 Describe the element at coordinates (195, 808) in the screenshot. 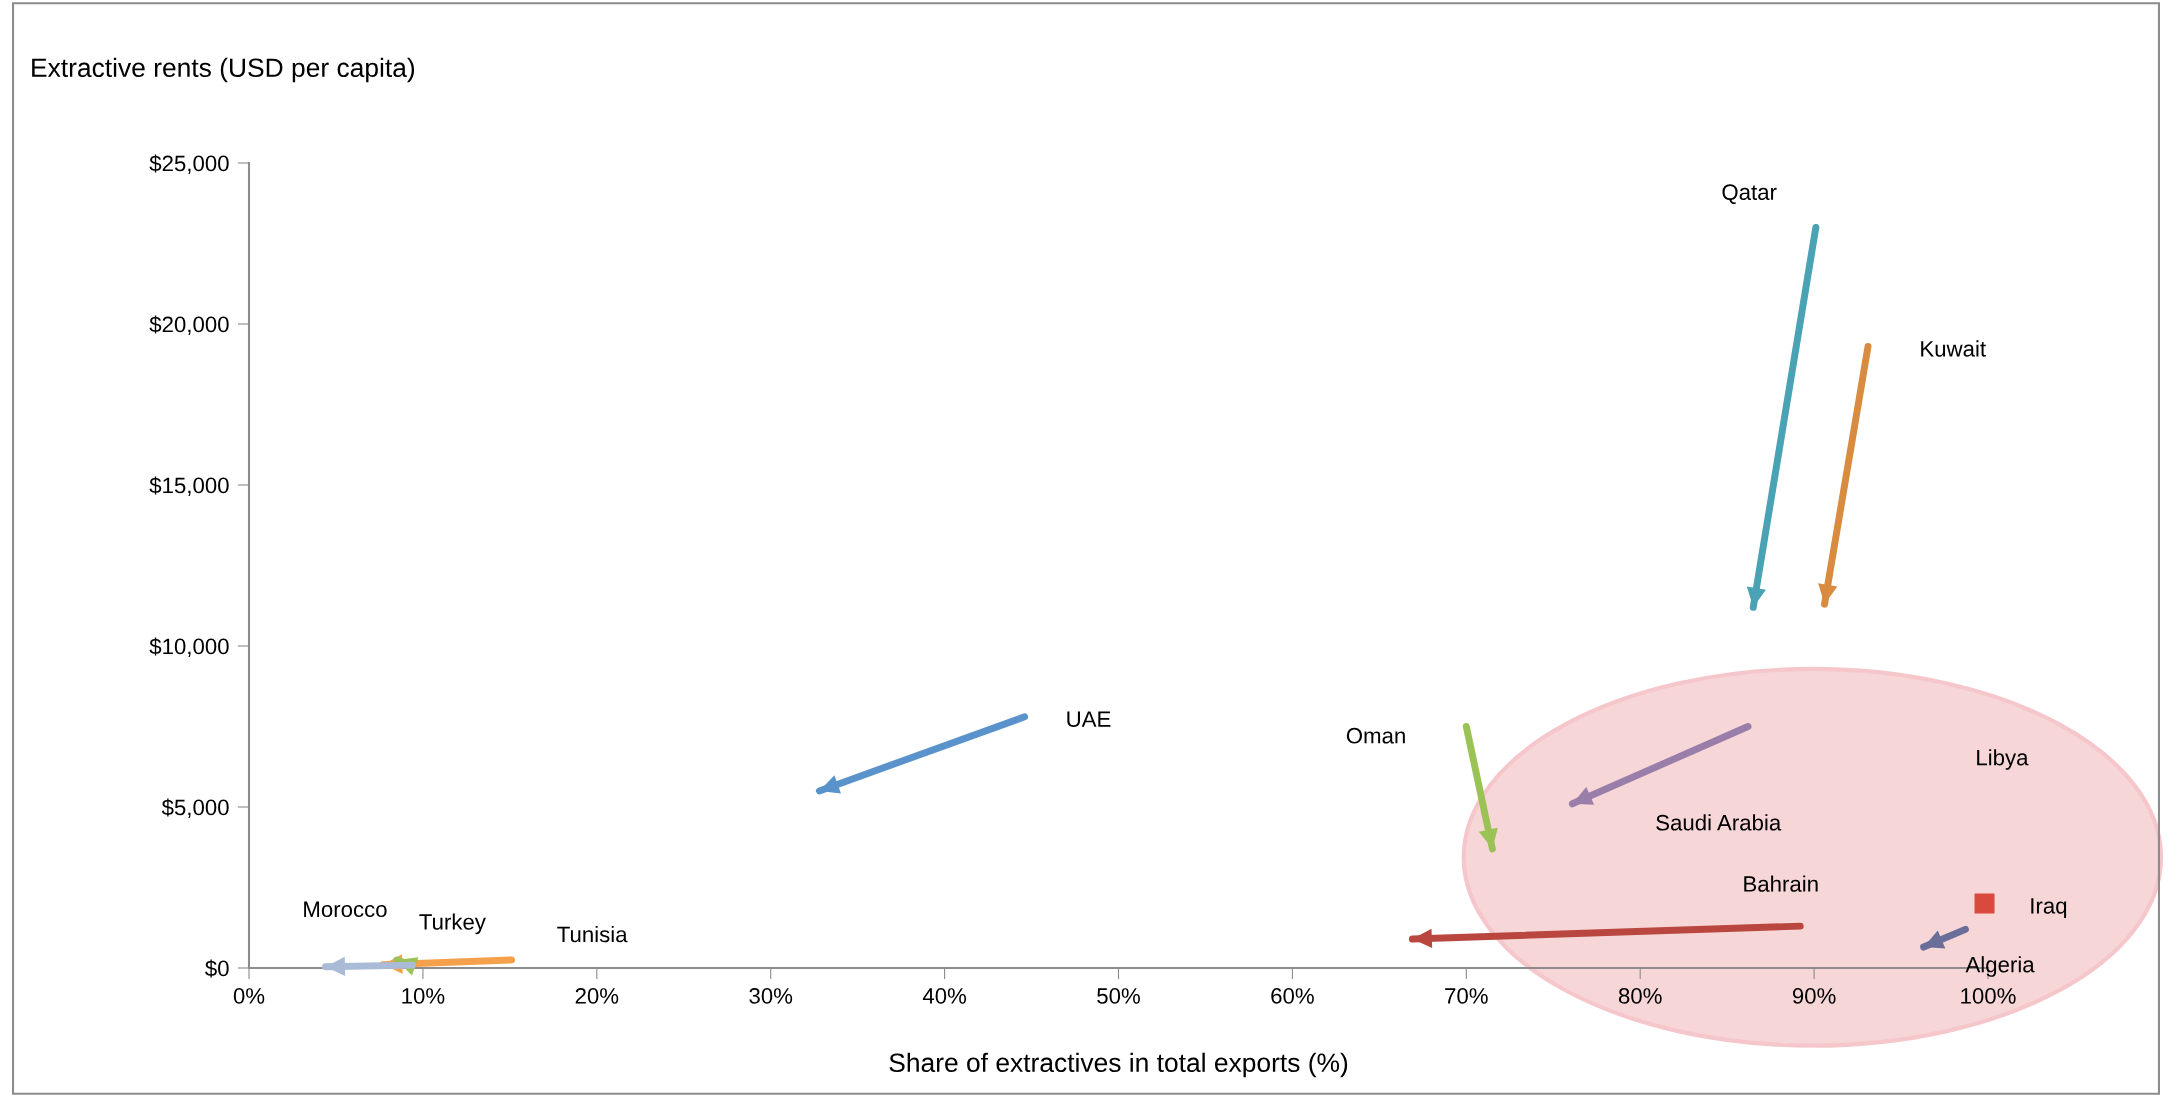

I see `y-tick-label: $5,000` at that location.